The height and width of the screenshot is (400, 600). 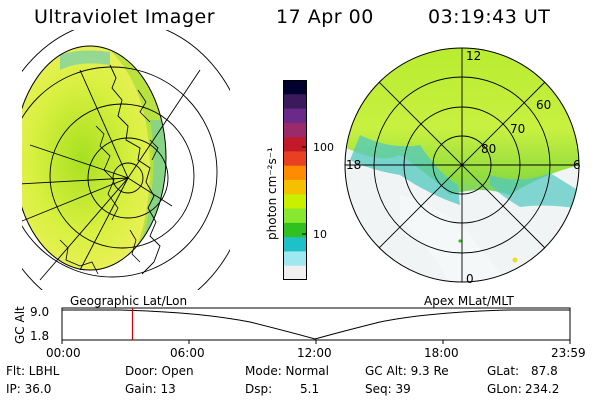 I want to click on svg-text: photon cm⁻²s⁻¹, so click(x=272, y=193).